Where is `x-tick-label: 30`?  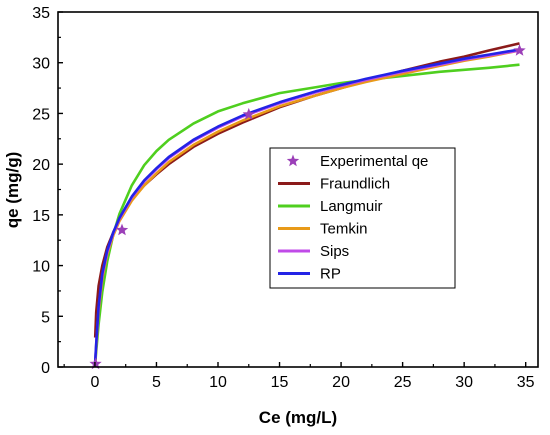
x-tick-label: 30 is located at coordinates (464, 382).